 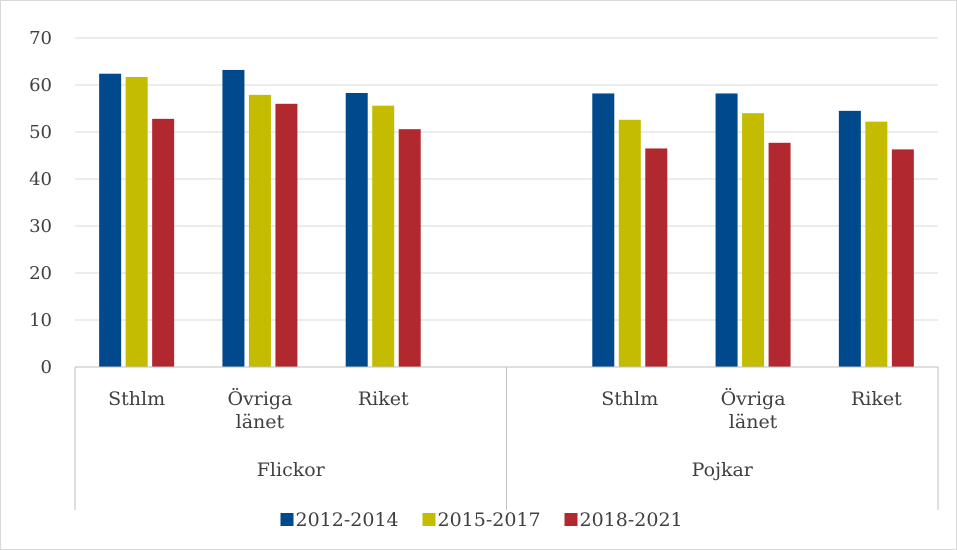 I want to click on y-tick-label: 70, so click(x=40, y=38).